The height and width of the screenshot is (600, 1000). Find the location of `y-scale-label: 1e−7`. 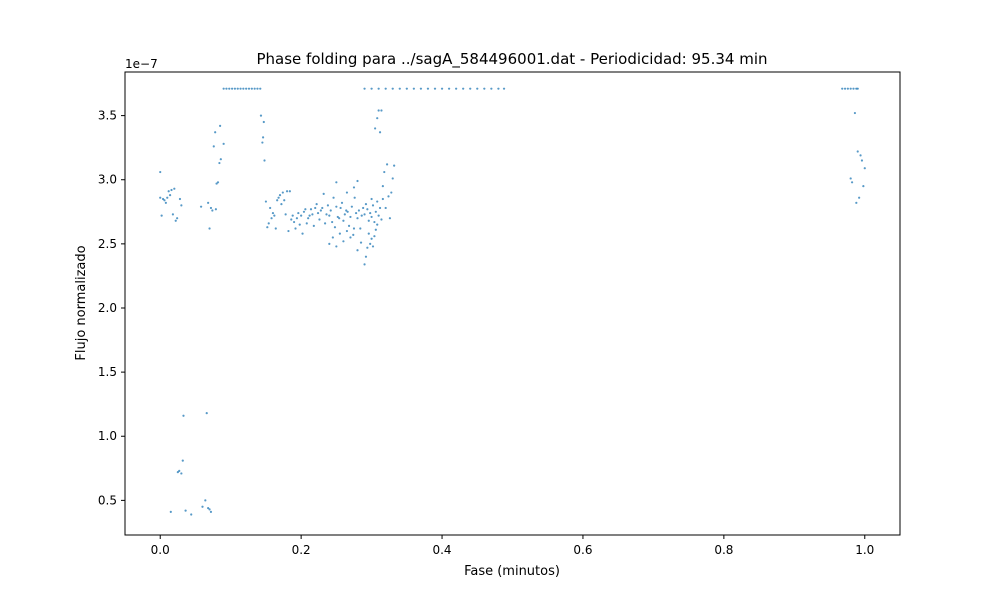

y-scale-label: 1e−7 is located at coordinates (141, 64).